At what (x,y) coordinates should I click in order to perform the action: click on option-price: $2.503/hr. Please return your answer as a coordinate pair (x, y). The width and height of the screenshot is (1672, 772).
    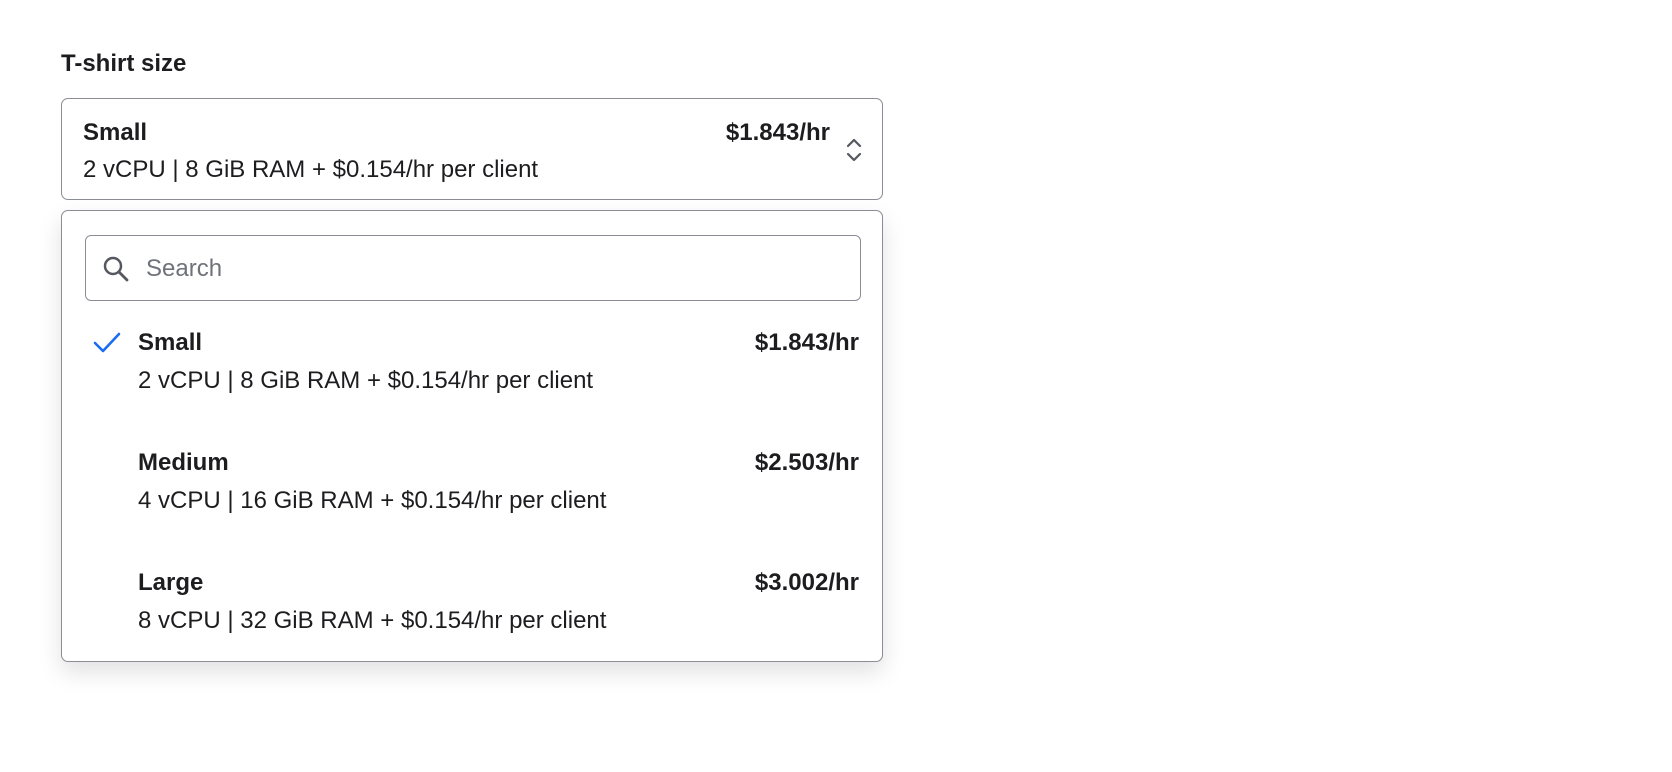
    Looking at the image, I should click on (806, 462).